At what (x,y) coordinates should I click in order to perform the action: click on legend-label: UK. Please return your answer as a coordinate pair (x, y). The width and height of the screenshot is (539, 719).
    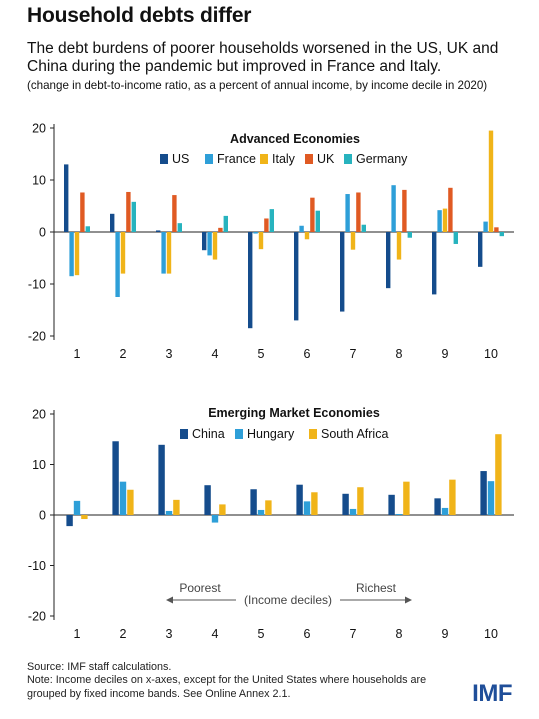
    Looking at the image, I should click on (326, 159).